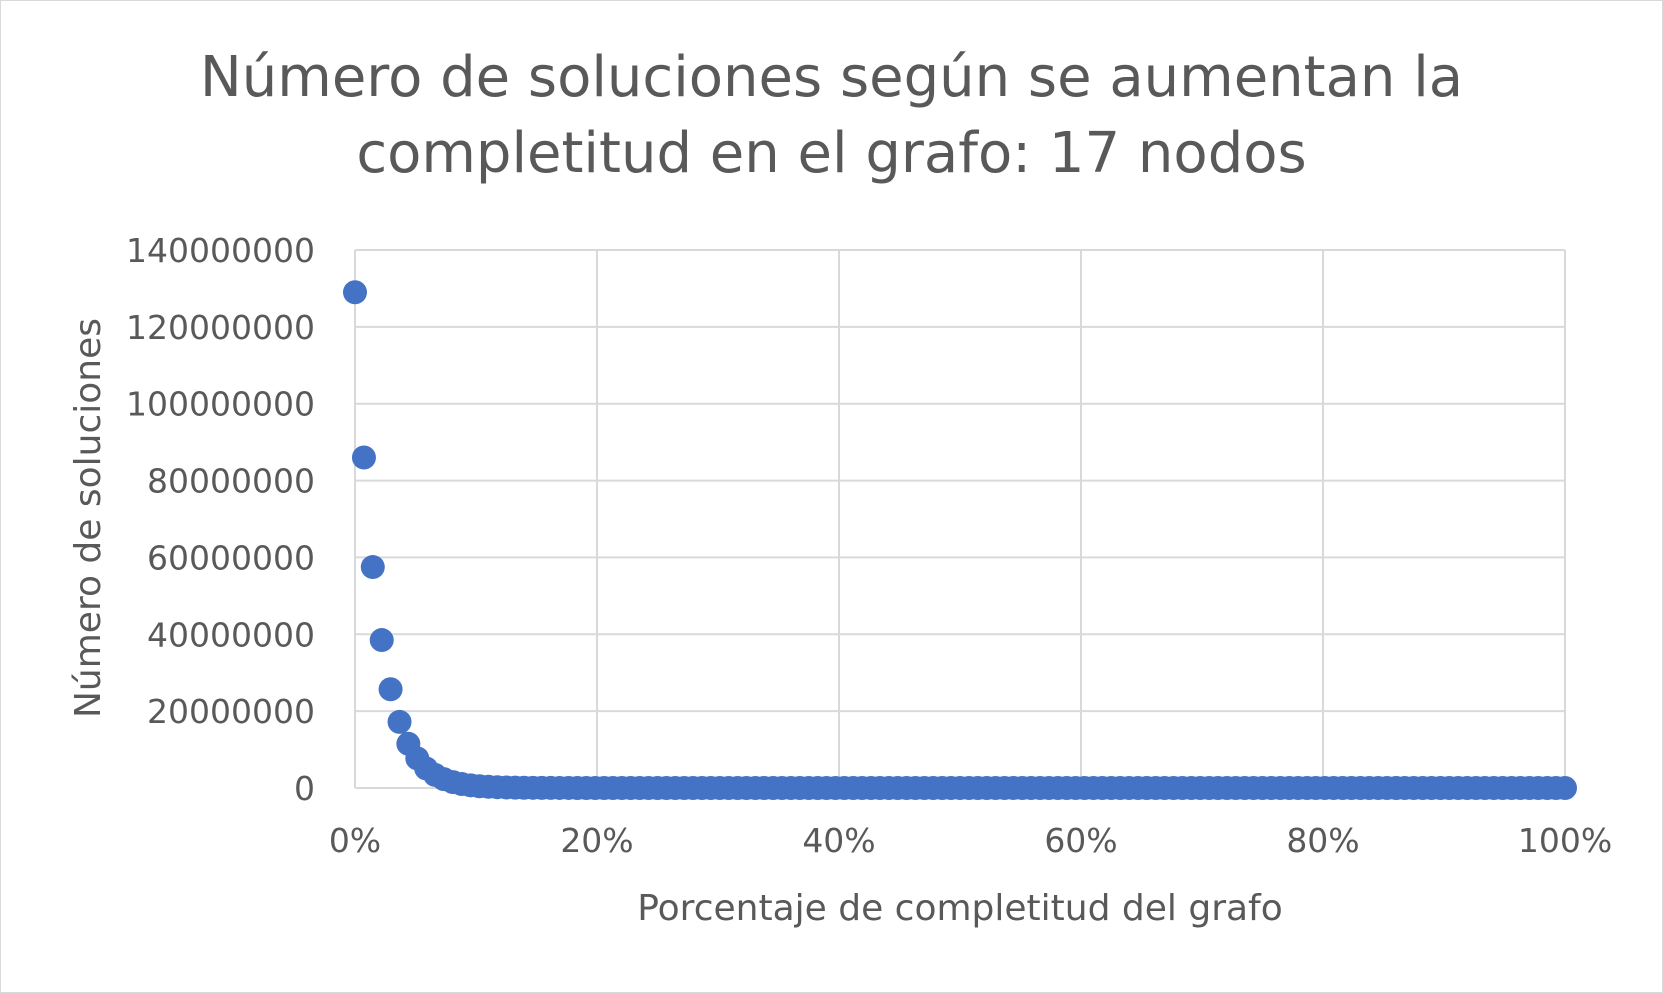 This screenshot has width=1663, height=993. I want to click on y-tick-label: 120000000, so click(220, 327).